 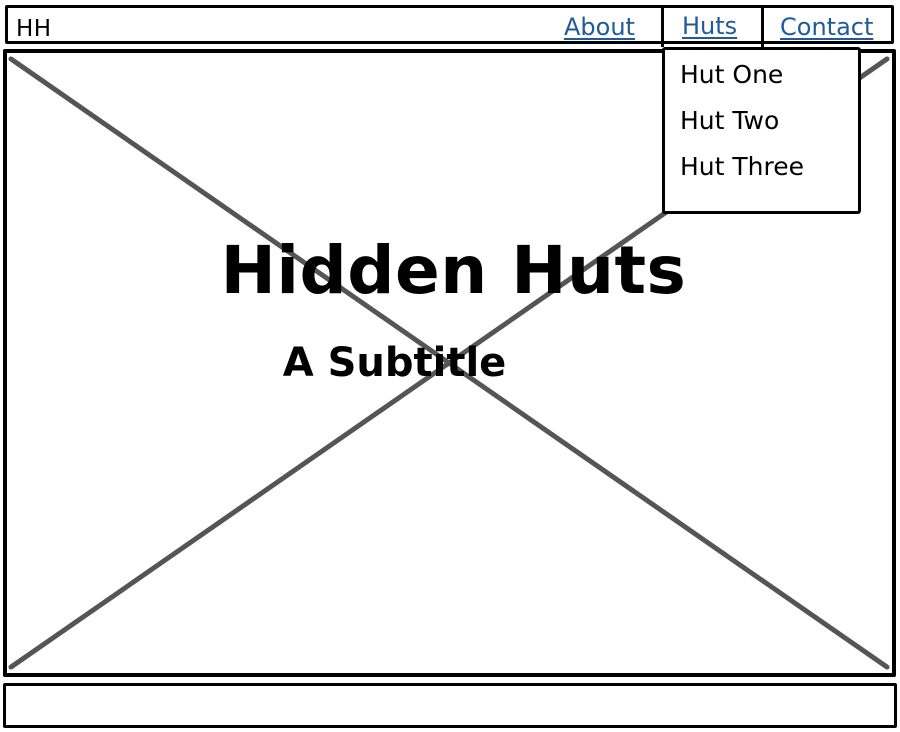 What do you see at coordinates (453, 270) in the screenshot?
I see `hero-title: Hidden Huts` at bounding box center [453, 270].